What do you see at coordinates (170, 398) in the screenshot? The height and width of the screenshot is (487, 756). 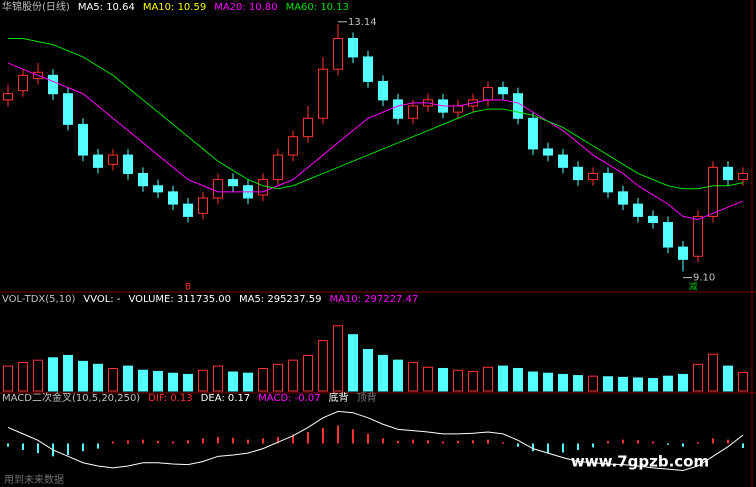 I see `legend-entry: DIF: 0.13` at bounding box center [170, 398].